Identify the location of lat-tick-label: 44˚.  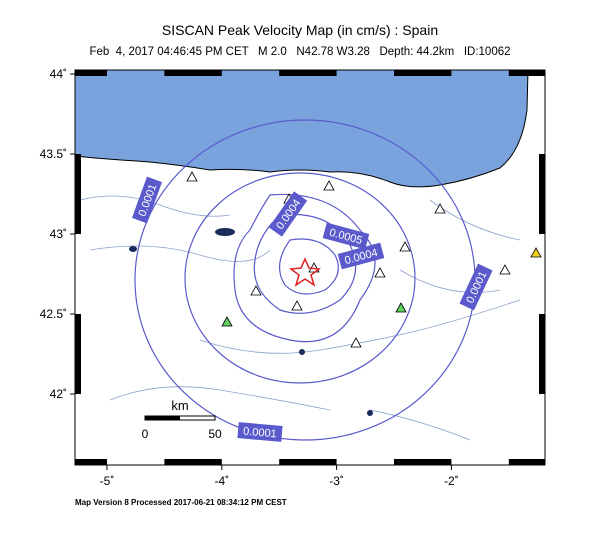
(58, 74).